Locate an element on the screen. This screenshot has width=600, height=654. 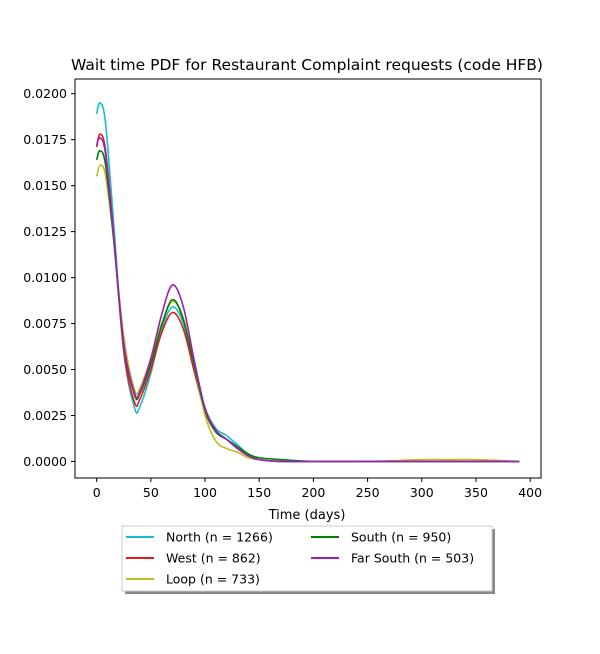
x-tick-label: 100 is located at coordinates (205, 492).